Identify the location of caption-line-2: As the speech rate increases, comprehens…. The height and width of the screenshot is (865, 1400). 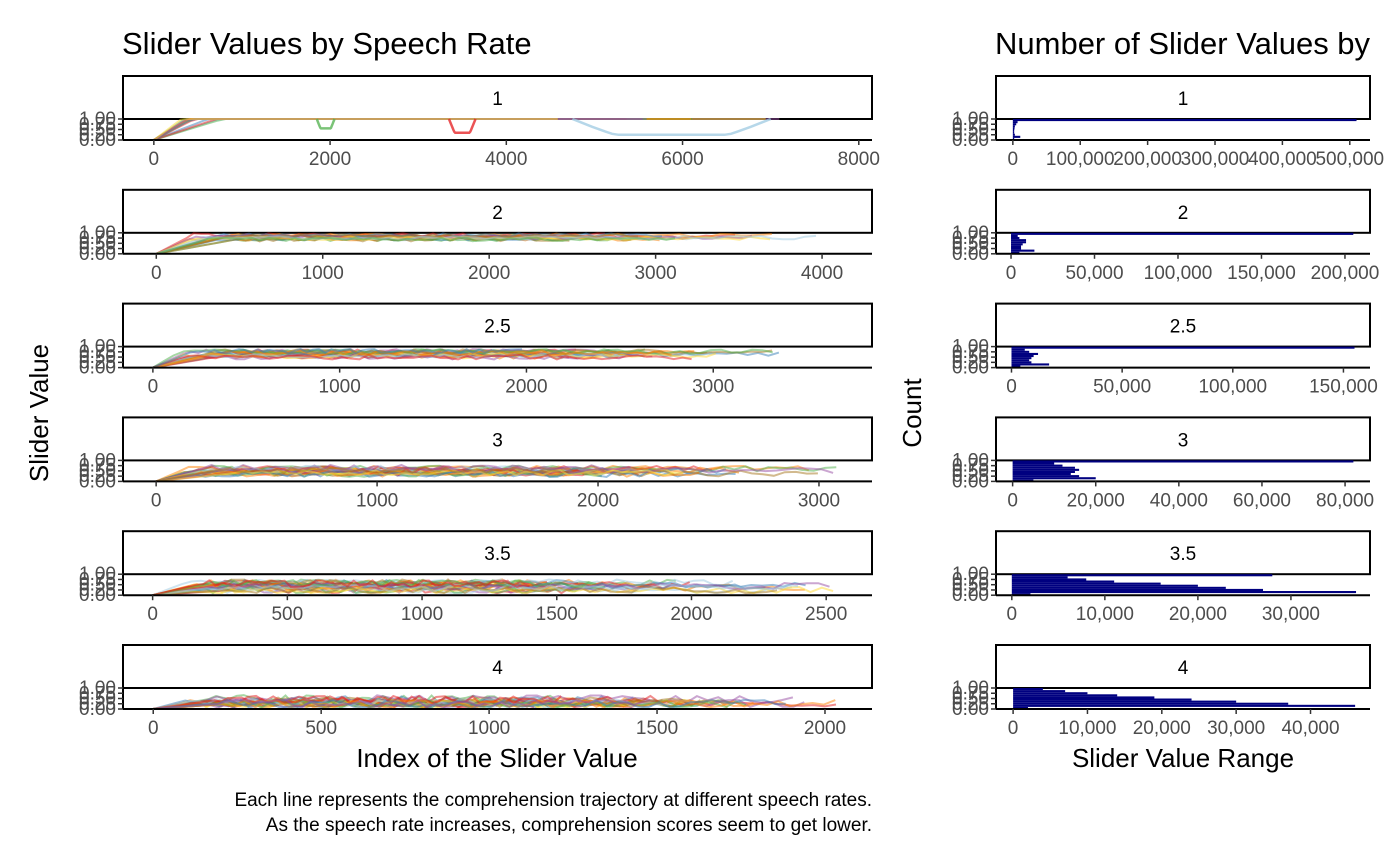
(569, 825).